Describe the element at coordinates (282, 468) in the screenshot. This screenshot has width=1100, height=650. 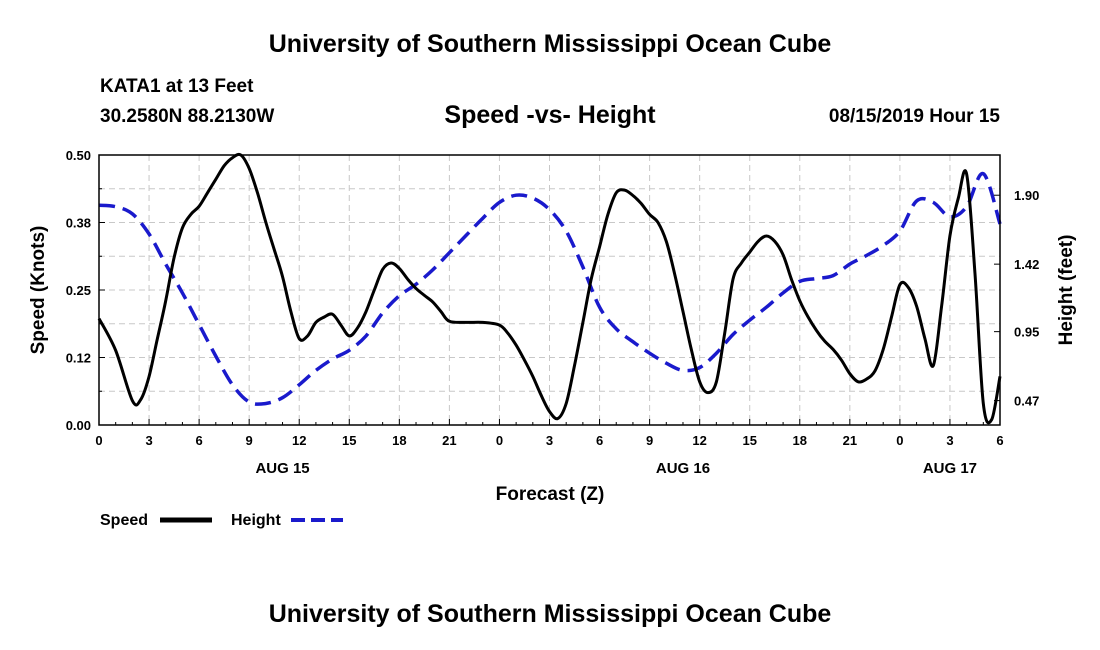
I see `x-date-label: AUG 15` at that location.